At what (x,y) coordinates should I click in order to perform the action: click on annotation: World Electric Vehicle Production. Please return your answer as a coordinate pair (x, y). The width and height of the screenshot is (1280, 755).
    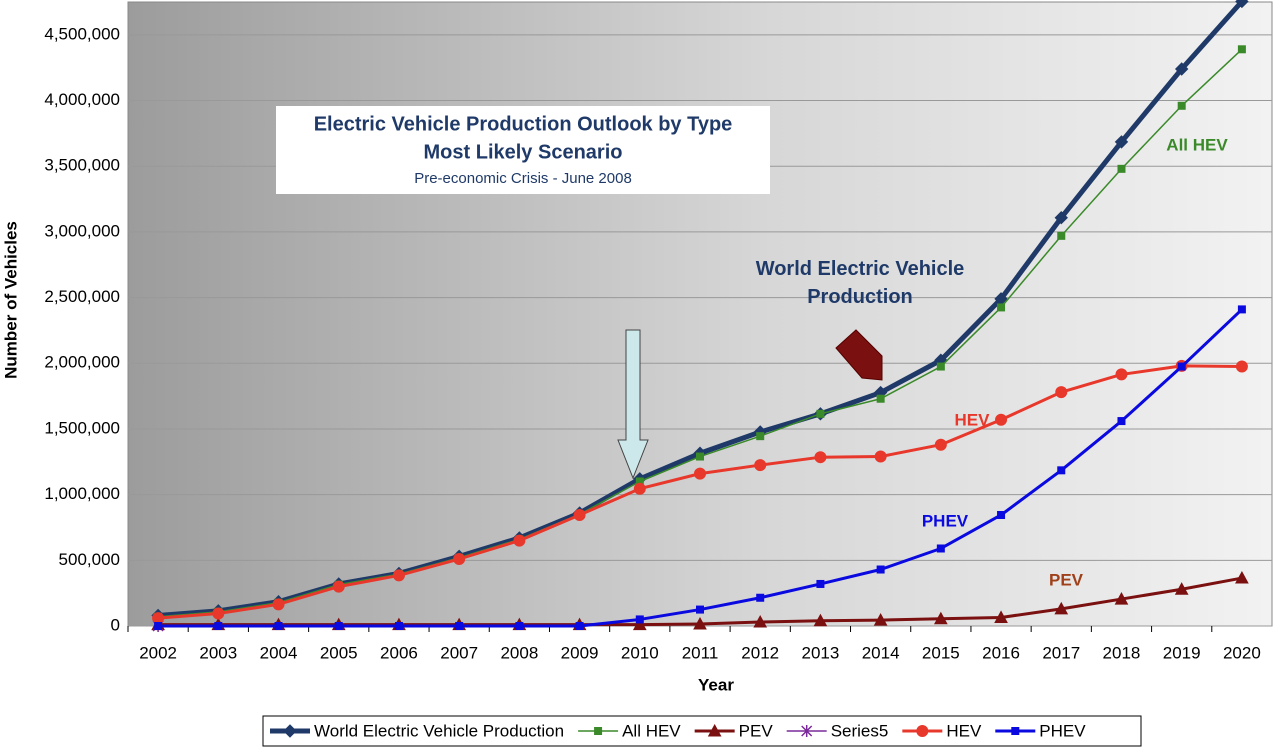
    Looking at the image, I should click on (860, 283).